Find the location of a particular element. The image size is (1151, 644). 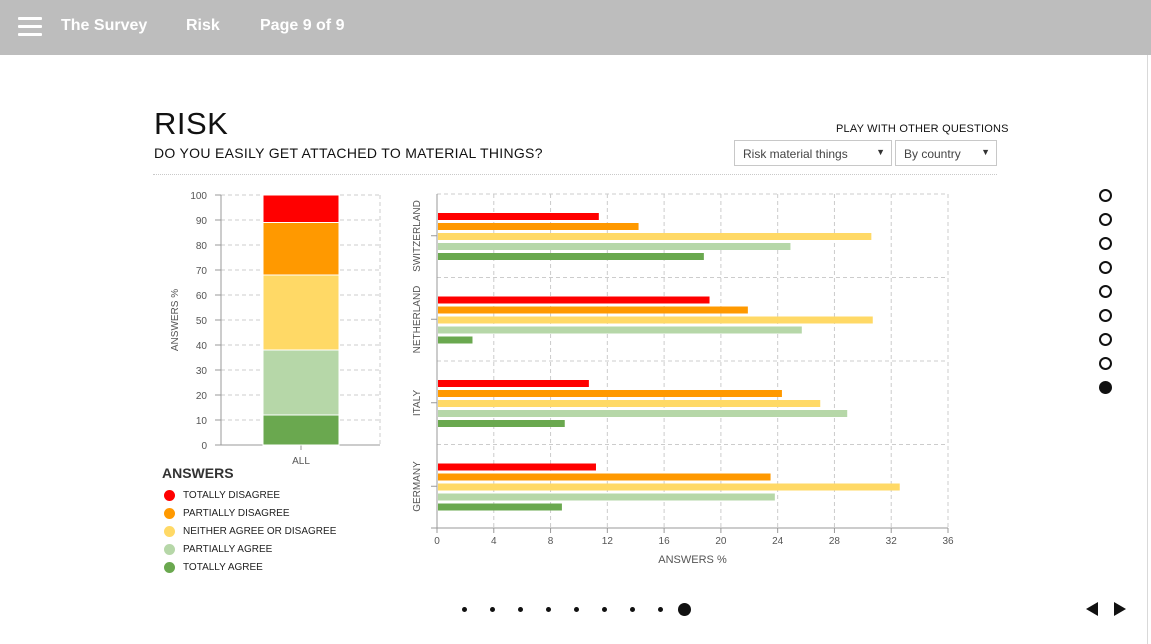

view-select-value: By country is located at coordinates (932, 154).